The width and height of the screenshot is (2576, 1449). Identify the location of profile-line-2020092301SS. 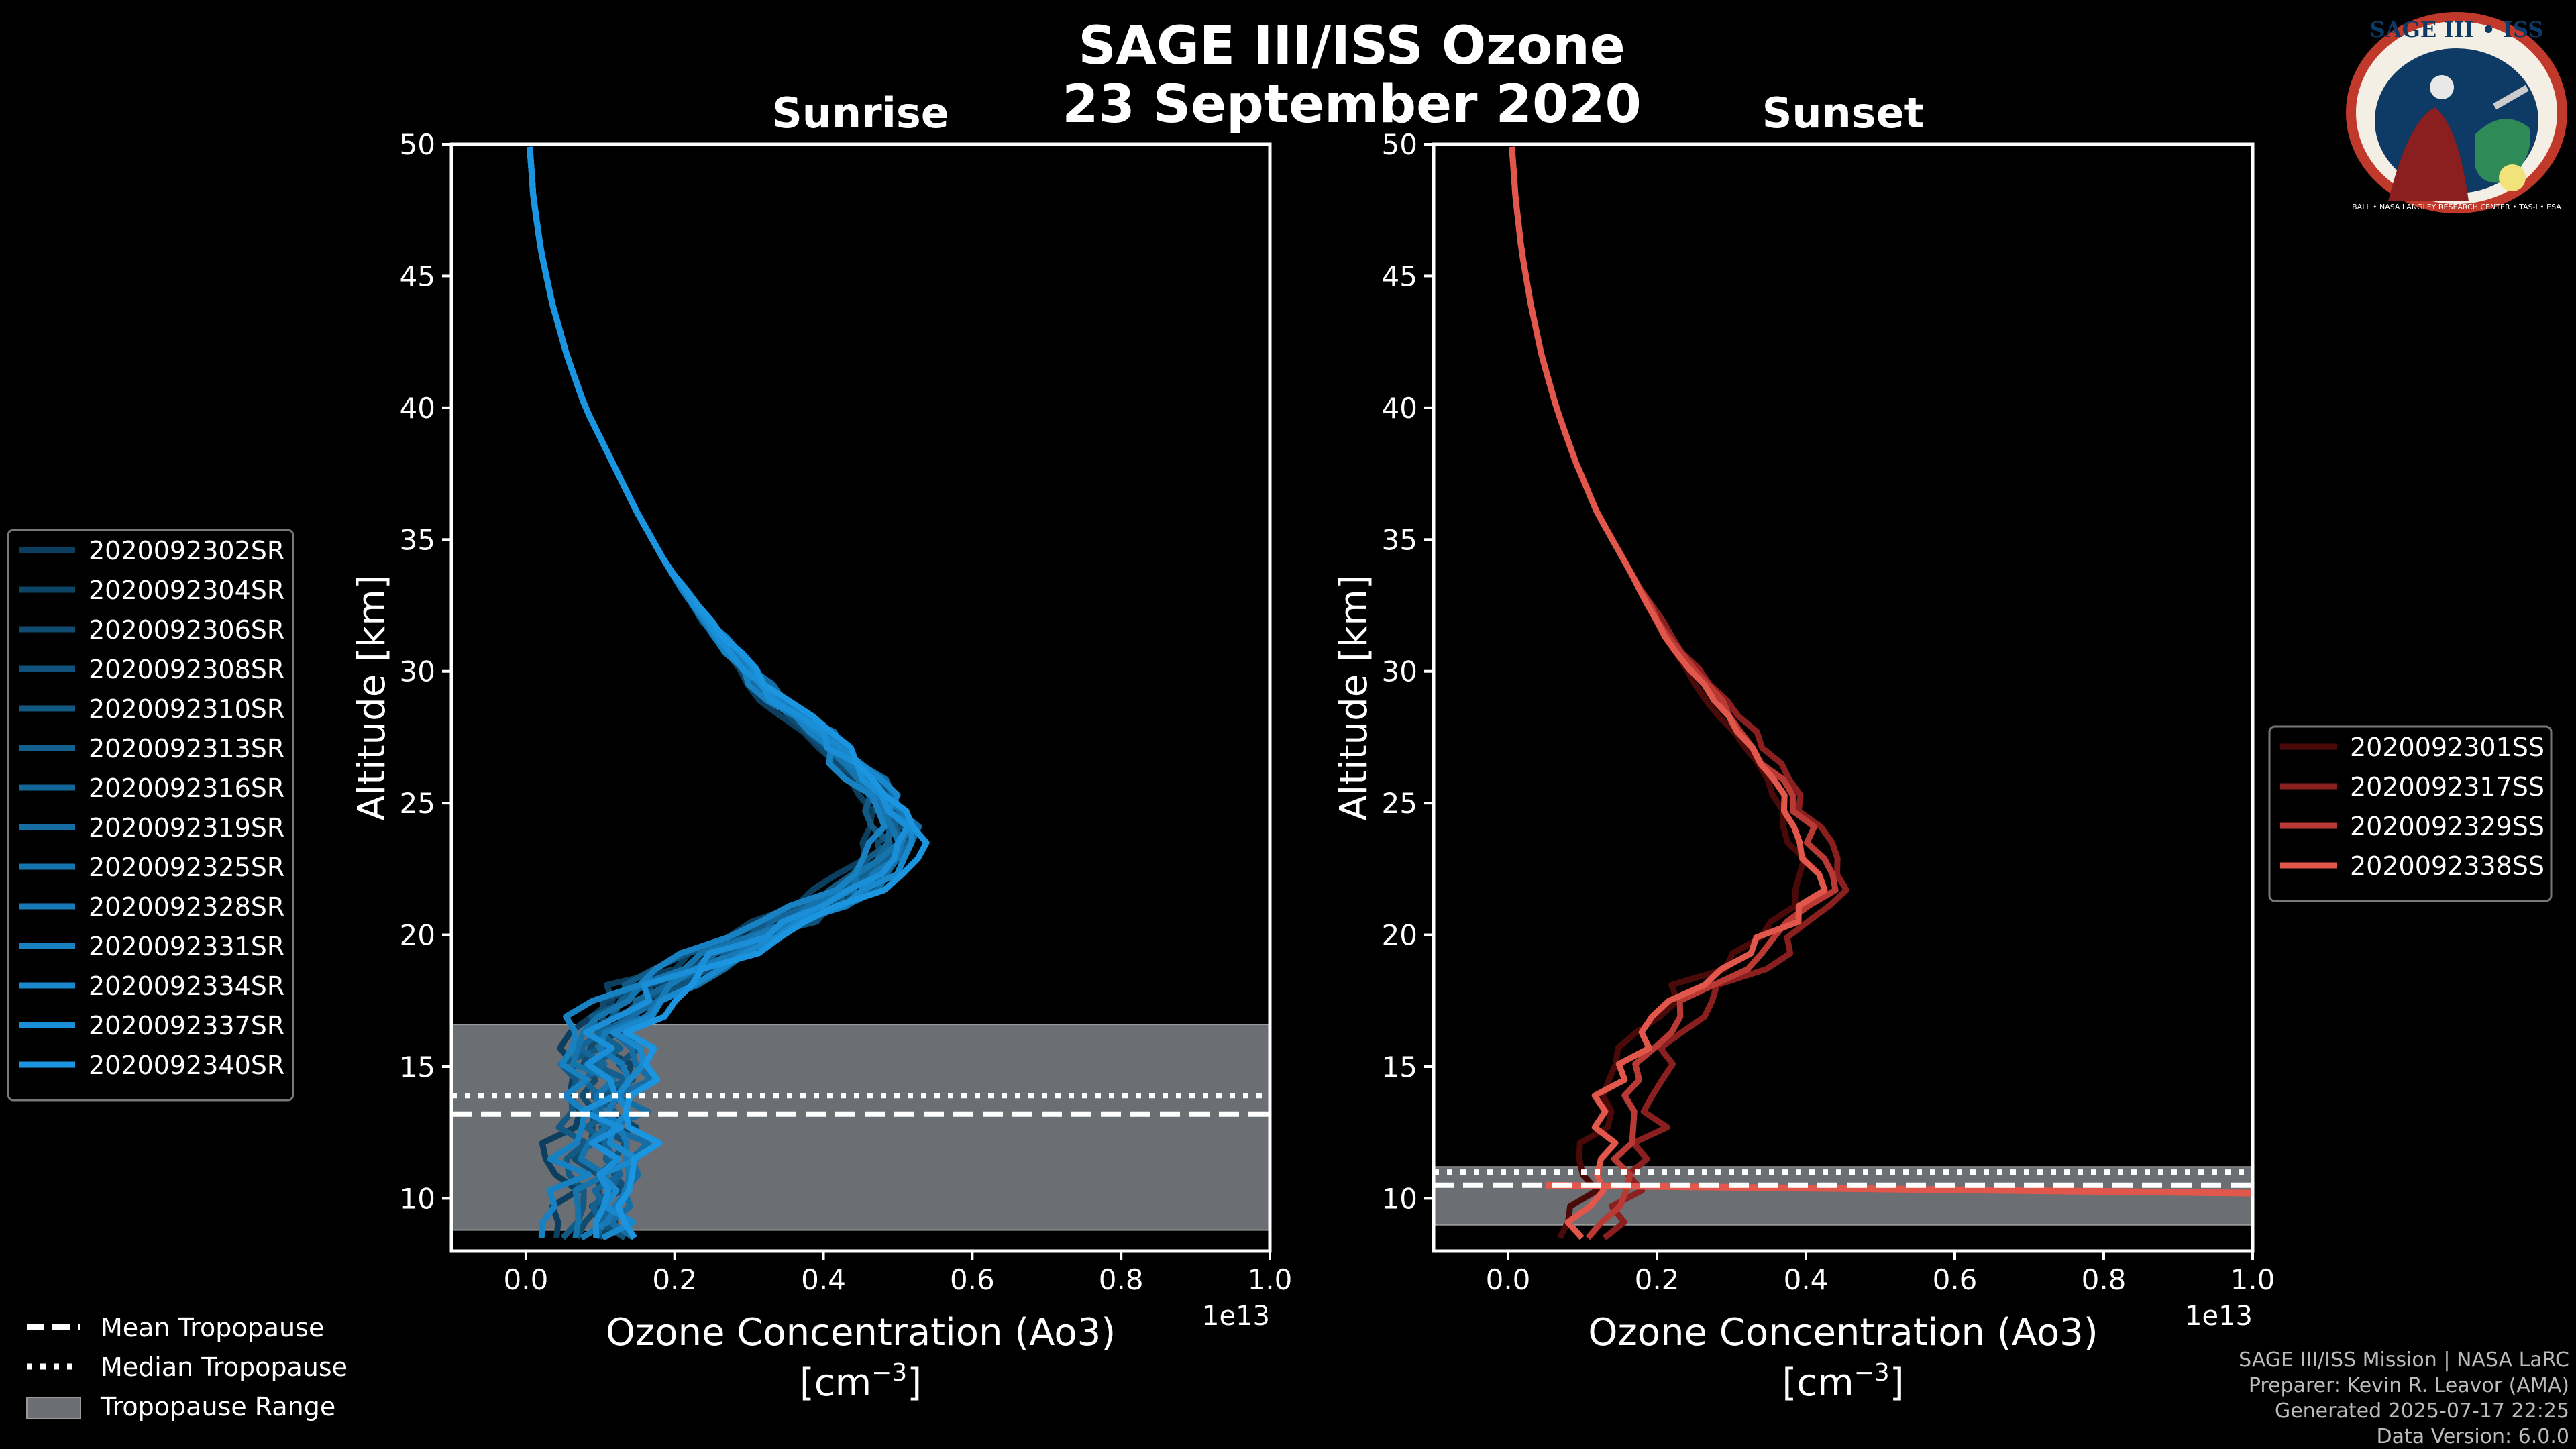
(1658, 693).